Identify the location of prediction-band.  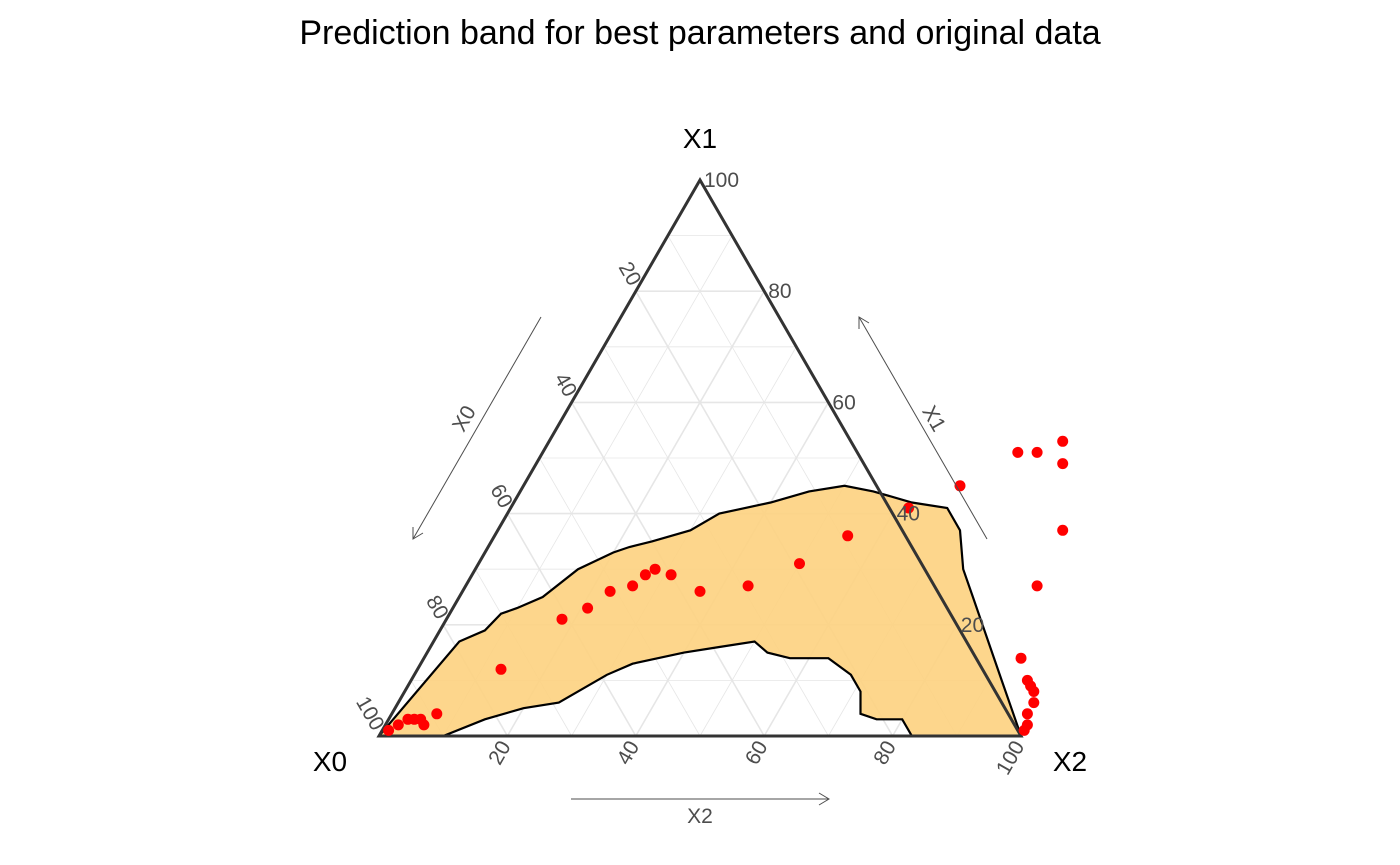
(700, 611).